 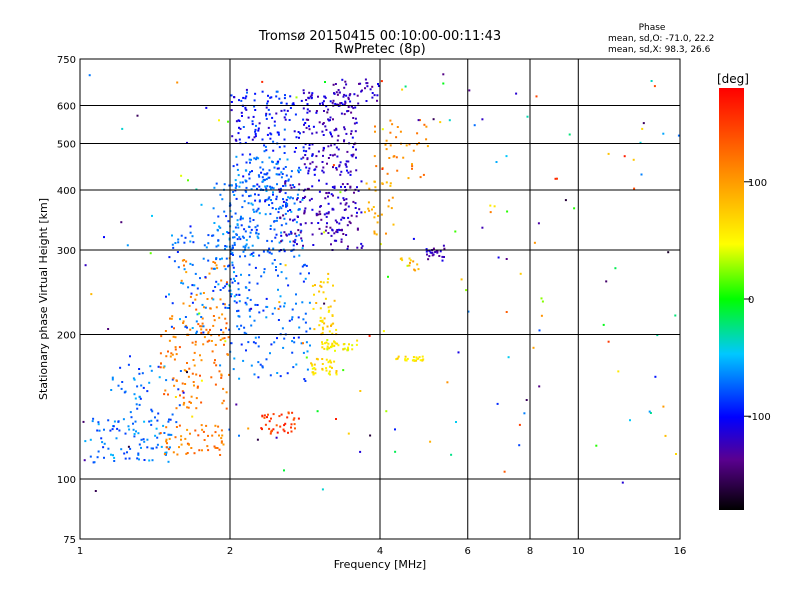 What do you see at coordinates (733, 79) in the screenshot?
I see `colorbar-label: [deg]` at bounding box center [733, 79].